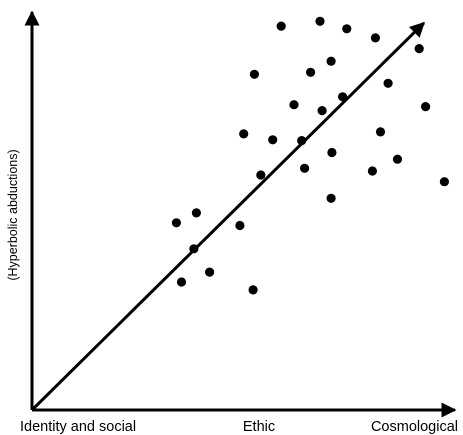  Describe the element at coordinates (259, 427) in the screenshot. I see `x-tick-label-ethic: Ethic` at that location.